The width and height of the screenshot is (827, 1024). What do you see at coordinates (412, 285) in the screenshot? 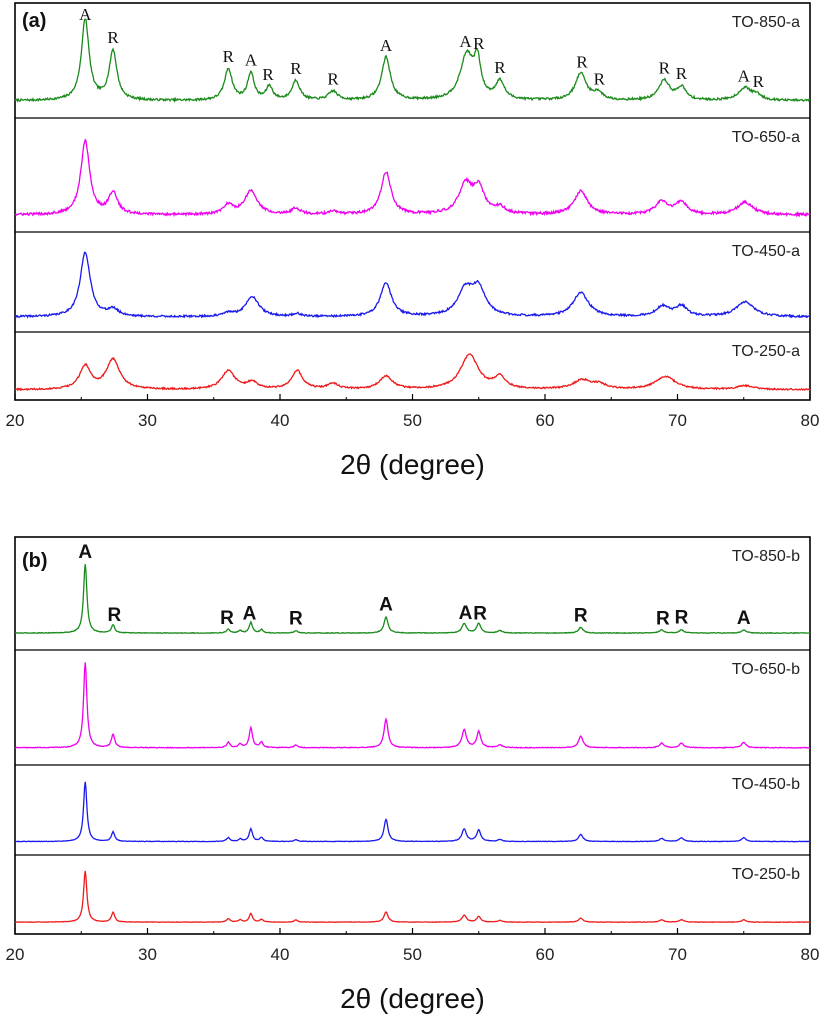
I see `series-line-TO-450-a` at bounding box center [412, 285].